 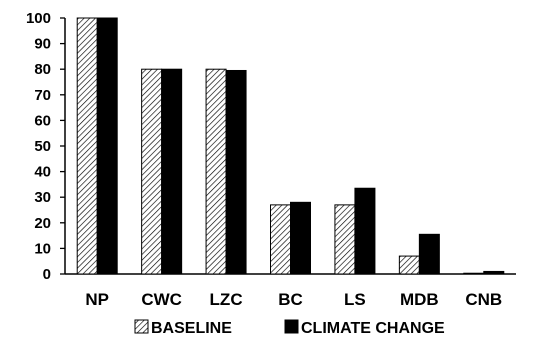 What do you see at coordinates (226, 299) in the screenshot?
I see `x-category-label: LZC` at bounding box center [226, 299].